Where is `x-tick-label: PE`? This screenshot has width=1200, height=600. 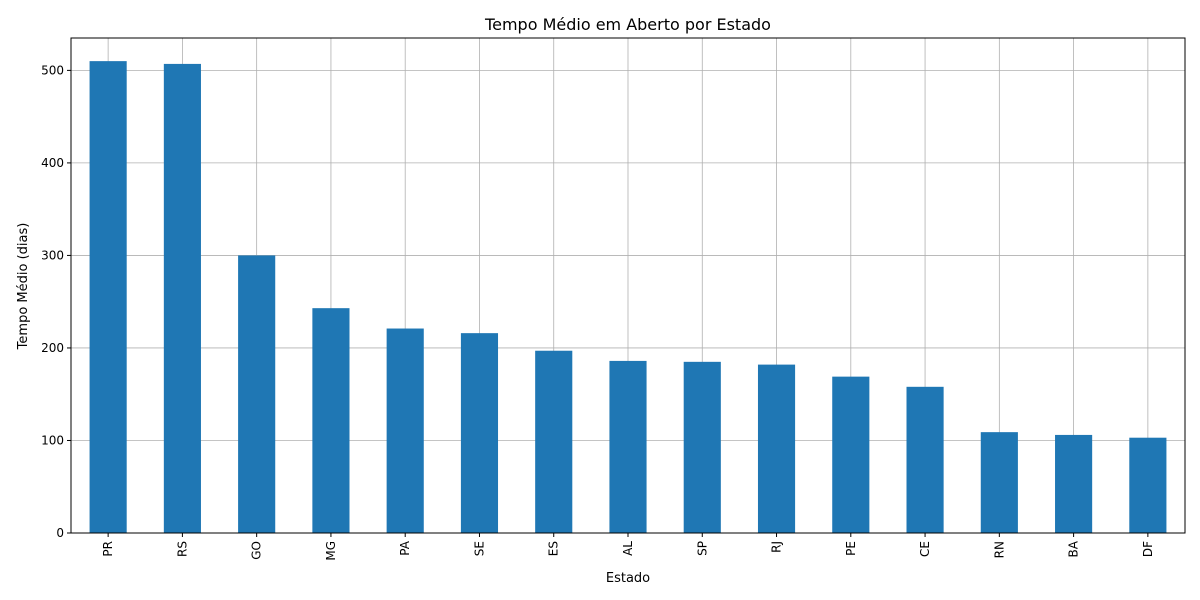 x-tick-label: PE is located at coordinates (851, 548).